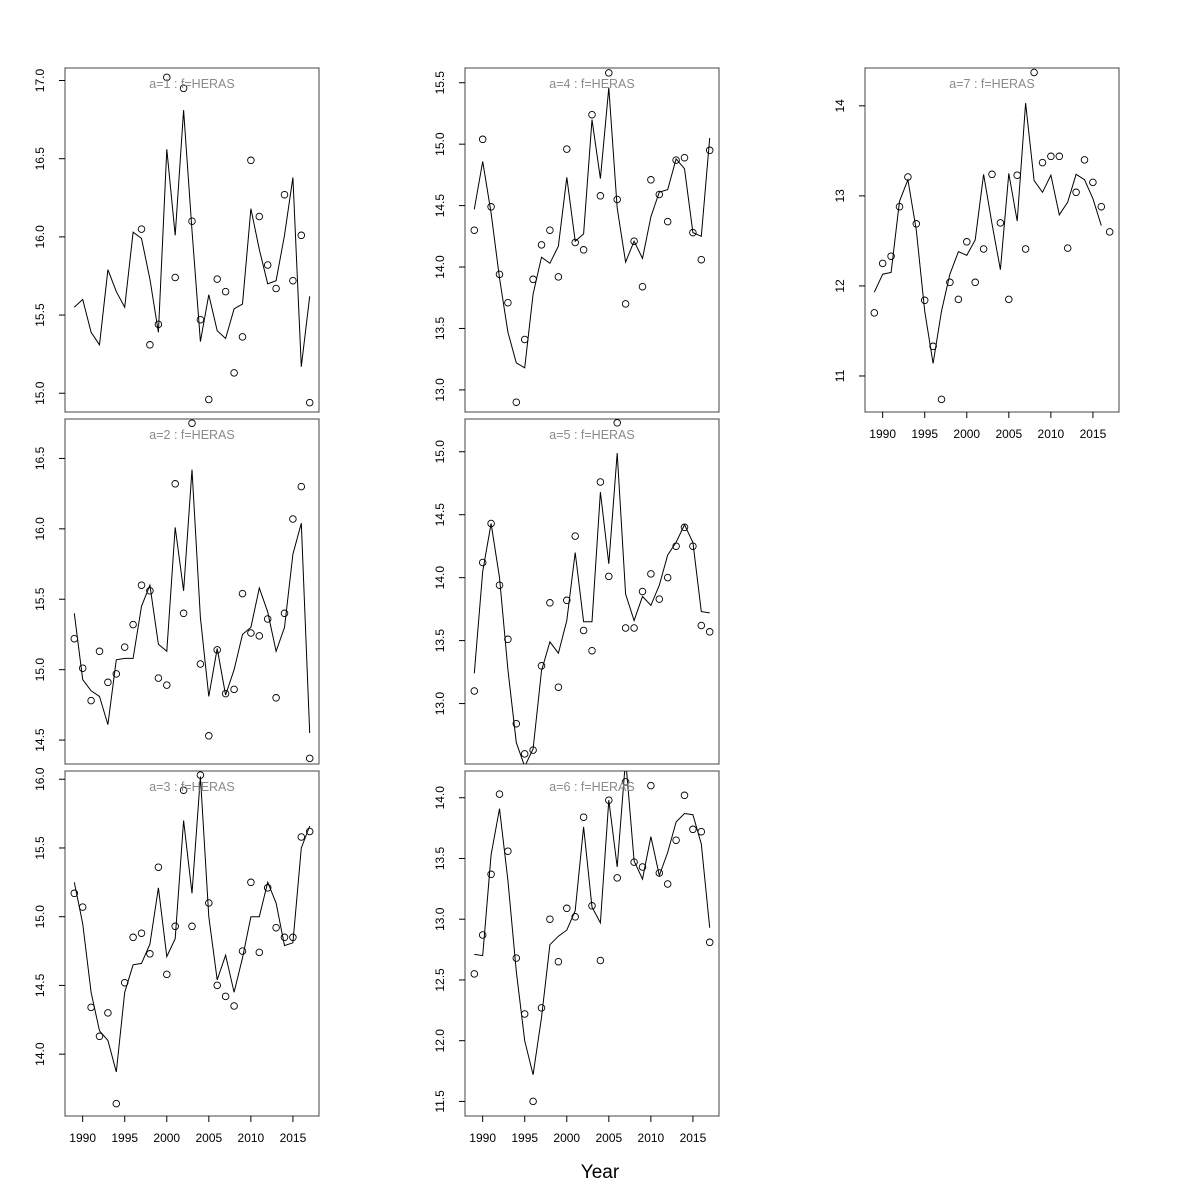 The width and height of the screenshot is (1200, 1200). Describe the element at coordinates (592, 237) in the screenshot. I see `plot-area` at that location.